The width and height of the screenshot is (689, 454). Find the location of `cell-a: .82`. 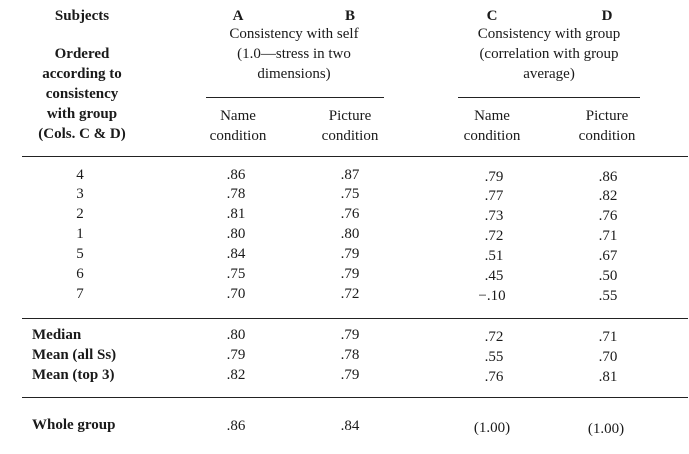

cell-a: .82 is located at coordinates (236, 375).